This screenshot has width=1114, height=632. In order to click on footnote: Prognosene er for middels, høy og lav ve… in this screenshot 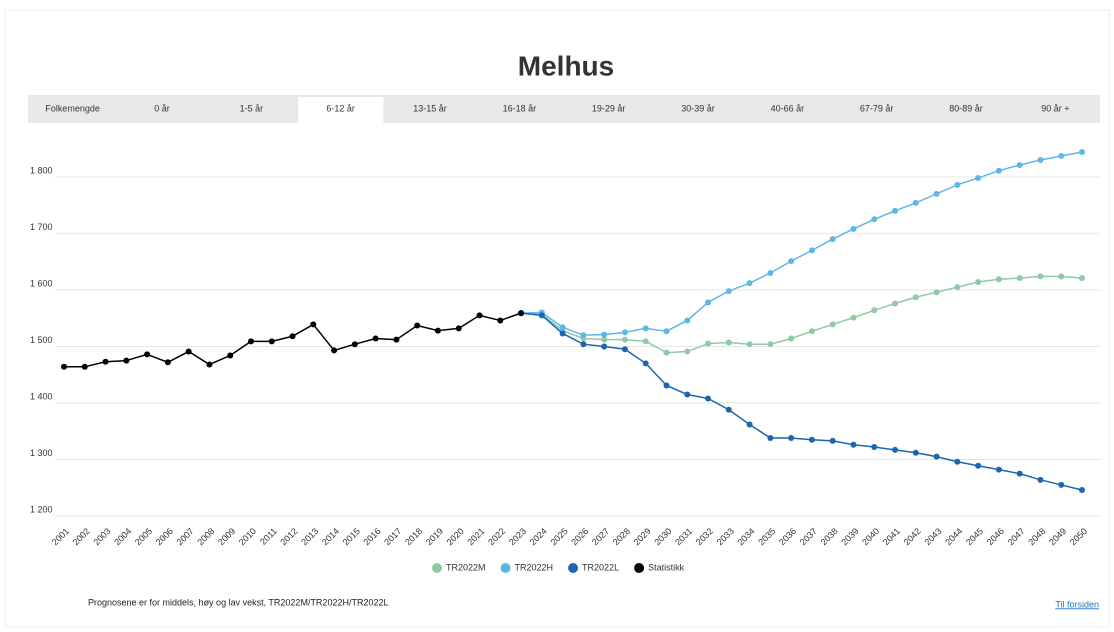, I will do `click(238, 602)`.